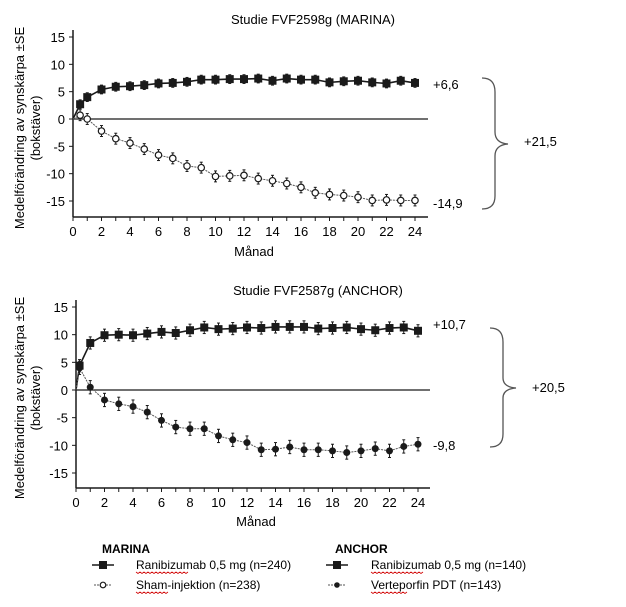 This screenshot has width=626, height=607. What do you see at coordinates (248, 410) in the screenshot?
I see `series-control` at bounding box center [248, 410].